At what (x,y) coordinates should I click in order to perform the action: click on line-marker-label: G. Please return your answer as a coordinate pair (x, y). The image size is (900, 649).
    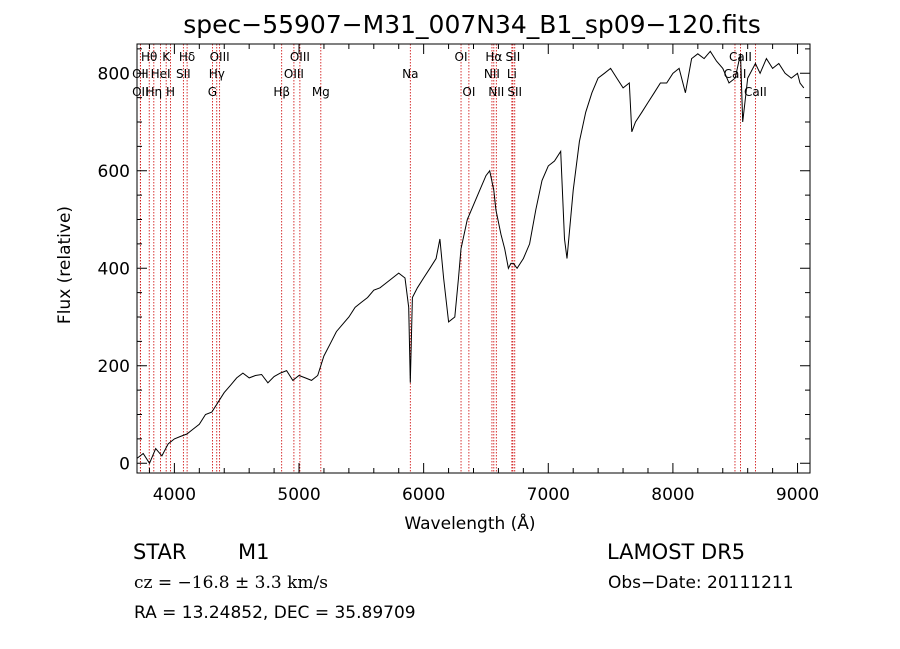
    Looking at the image, I should click on (212, 92).